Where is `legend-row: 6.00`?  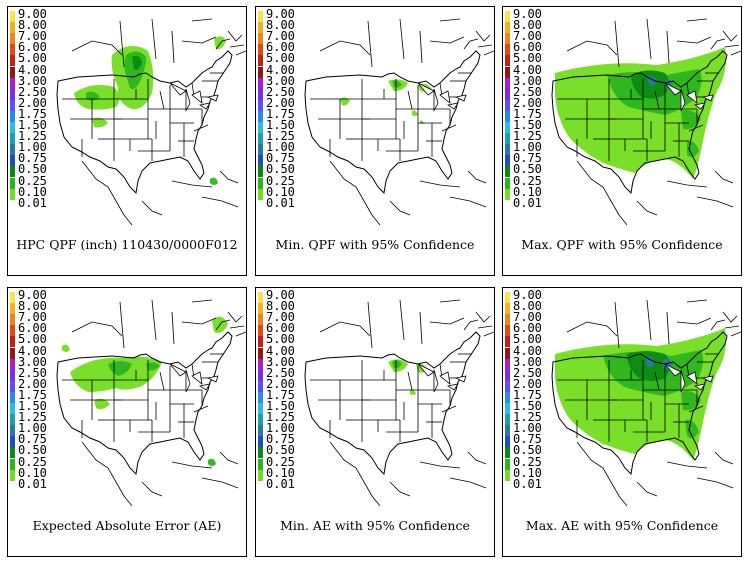 legend-row: 6.00 is located at coordinates (533, 48).